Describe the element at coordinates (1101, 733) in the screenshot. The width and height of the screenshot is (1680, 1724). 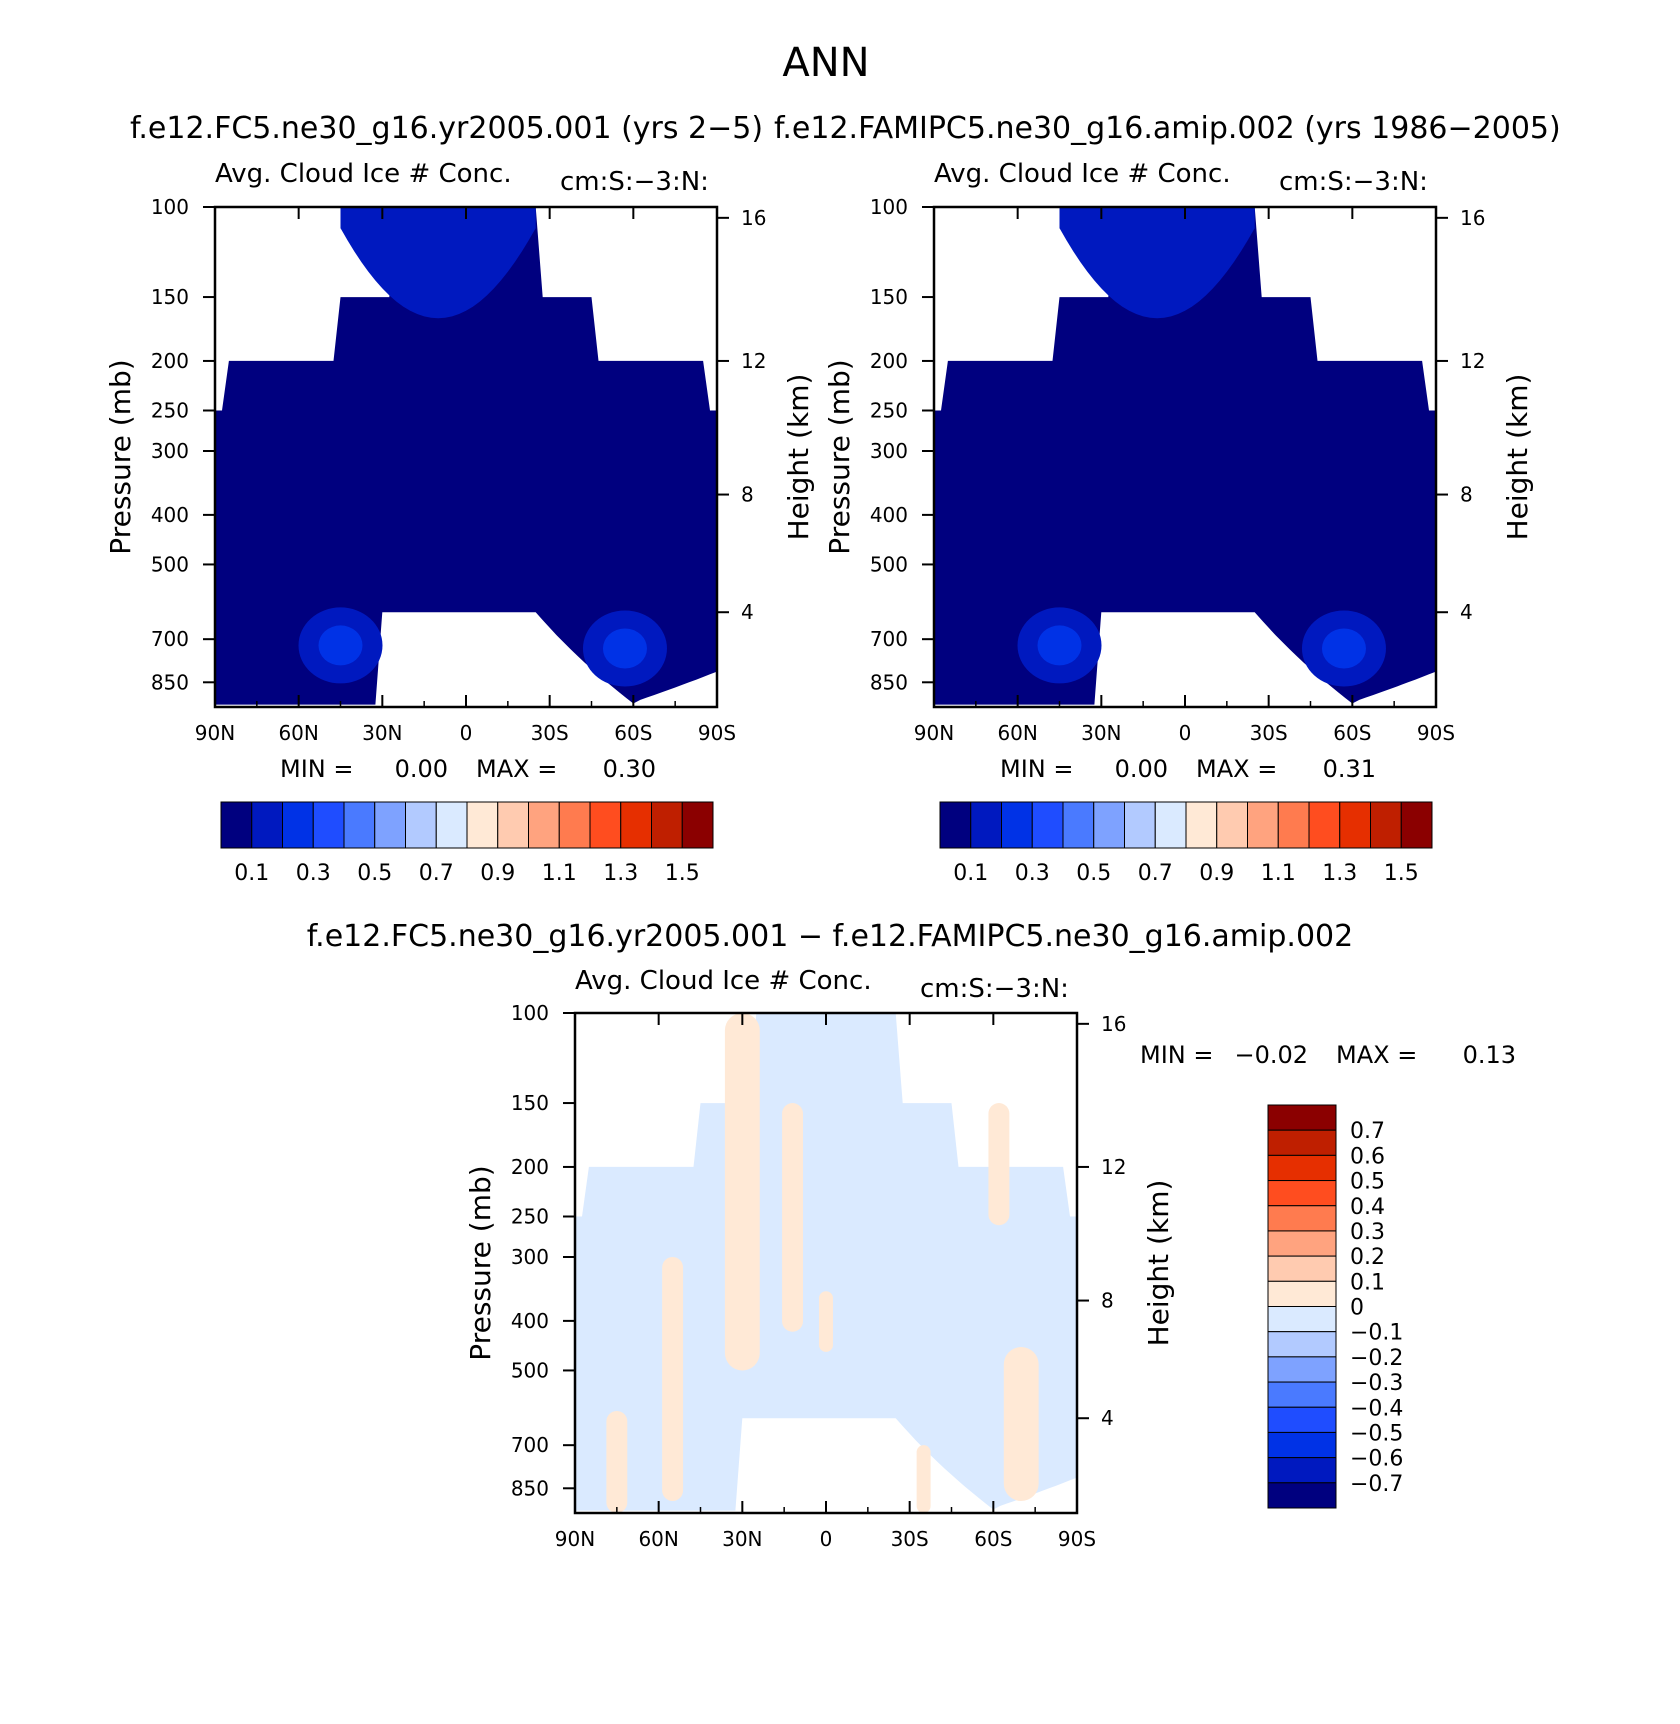
I see `x-tick-label: 30N` at that location.